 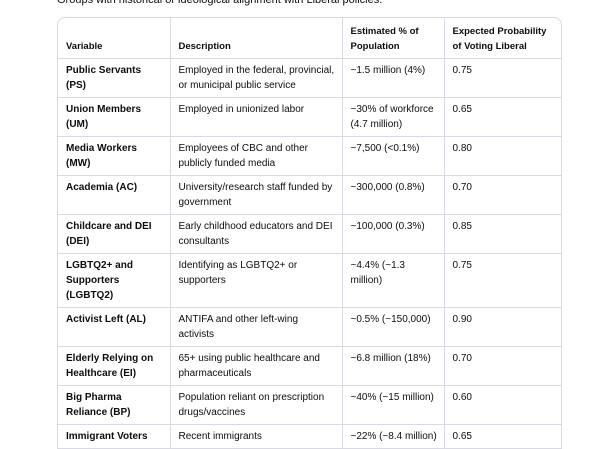 What do you see at coordinates (393, 405) in the screenshot?
I see `table-cell: ~40% (~15 million)` at bounding box center [393, 405].